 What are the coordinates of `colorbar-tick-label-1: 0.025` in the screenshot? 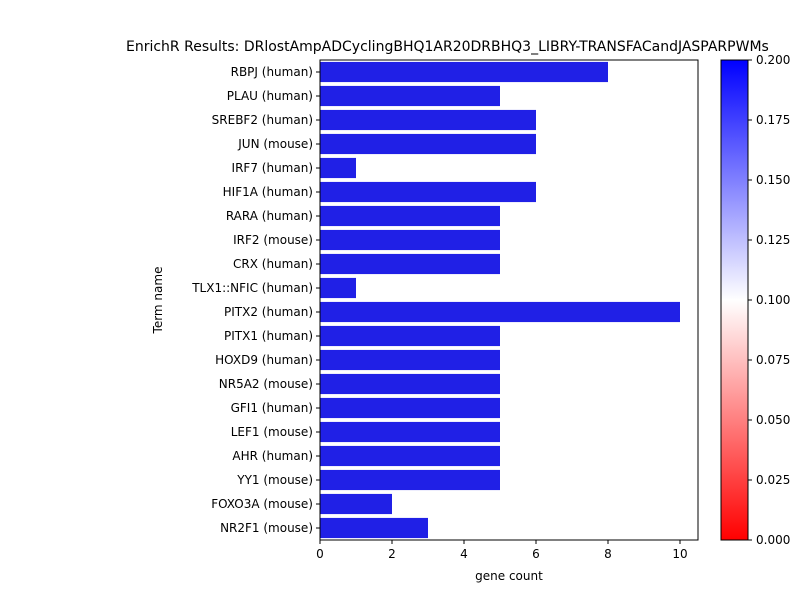 It's located at (773, 480).